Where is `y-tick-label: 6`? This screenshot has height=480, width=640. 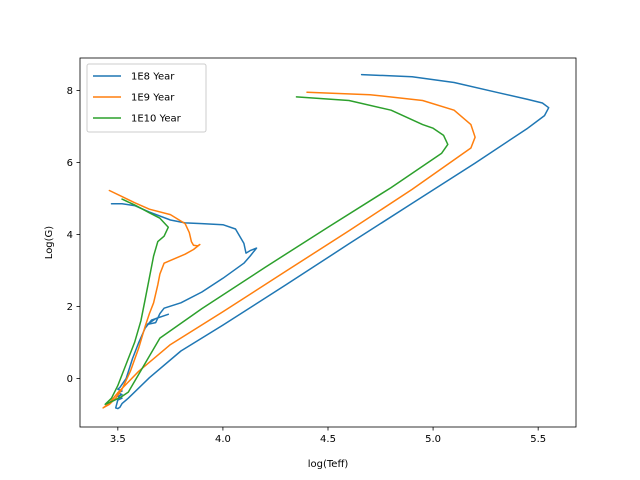
y-tick-label: 6 is located at coordinates (70, 163).